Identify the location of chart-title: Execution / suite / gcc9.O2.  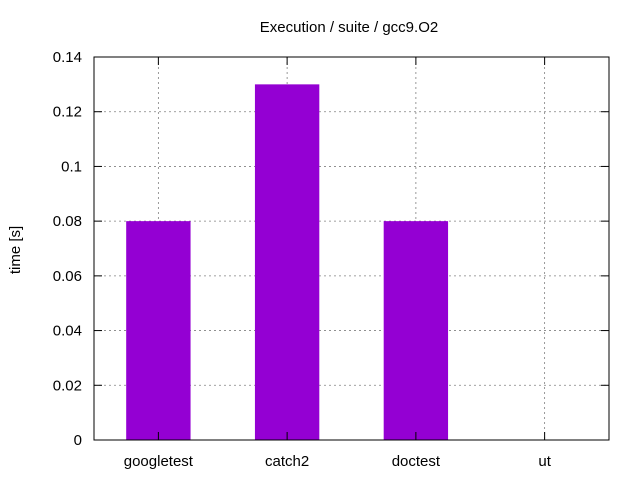
(349, 27).